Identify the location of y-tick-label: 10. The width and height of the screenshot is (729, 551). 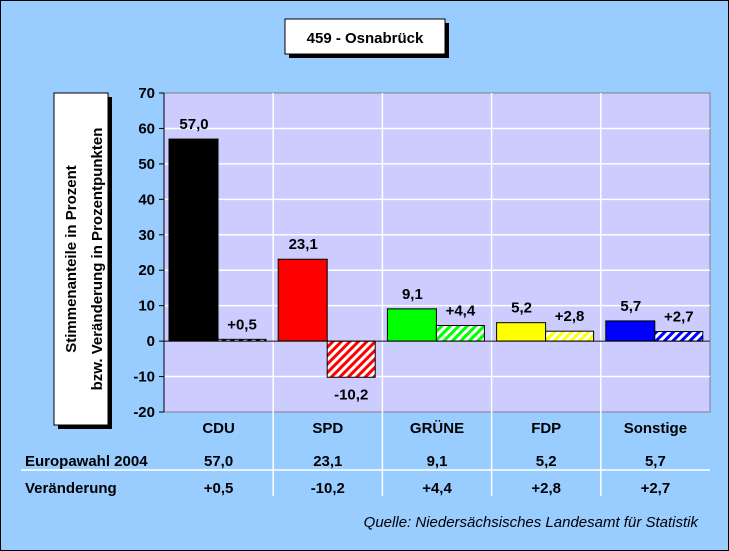
(146, 306).